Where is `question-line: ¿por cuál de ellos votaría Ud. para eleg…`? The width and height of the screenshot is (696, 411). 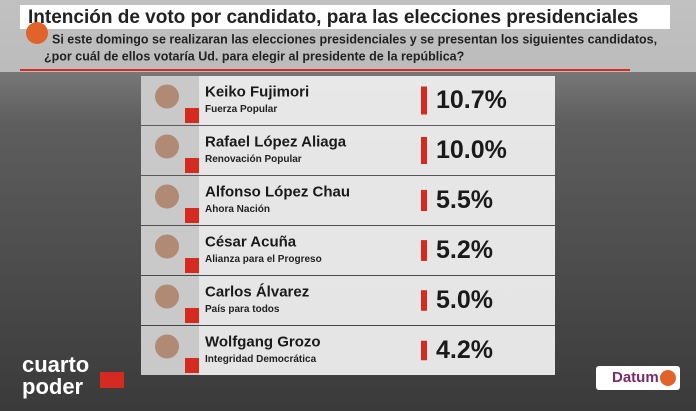
question-line: ¿por cuál de ellos votaría Ud. para eleg… is located at coordinates (254, 56).